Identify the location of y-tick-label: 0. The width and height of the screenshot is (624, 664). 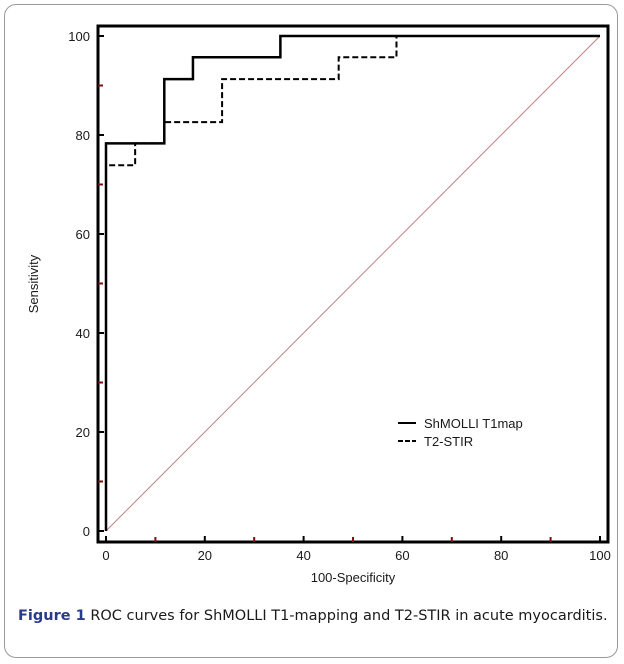
(86, 531).